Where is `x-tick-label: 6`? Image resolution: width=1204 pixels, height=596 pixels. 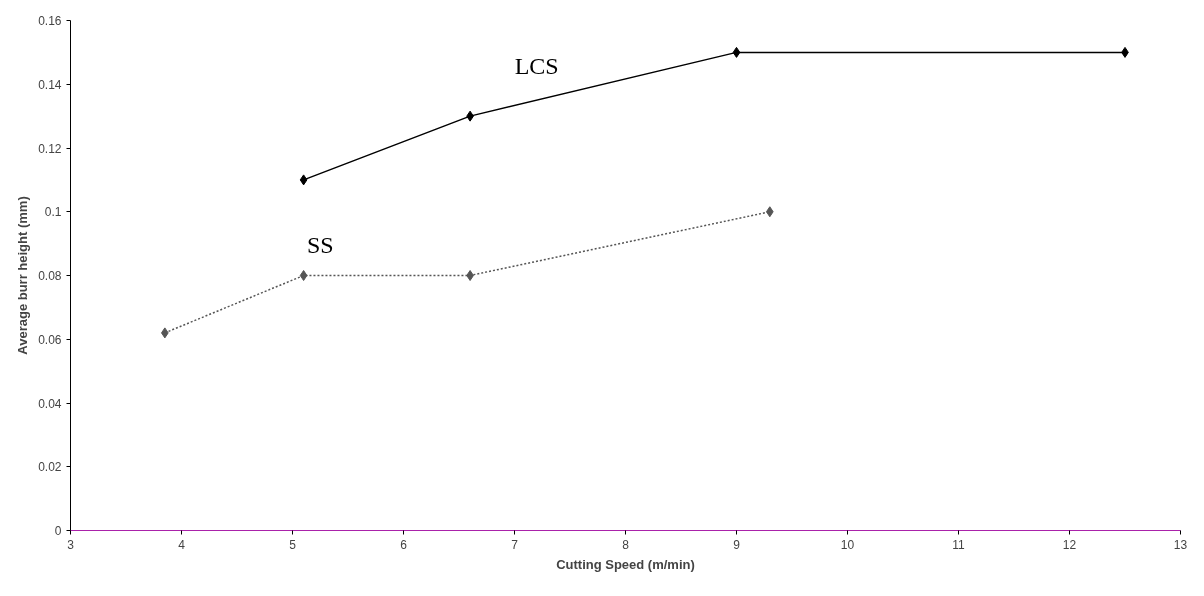
x-tick-label: 6 is located at coordinates (404, 544).